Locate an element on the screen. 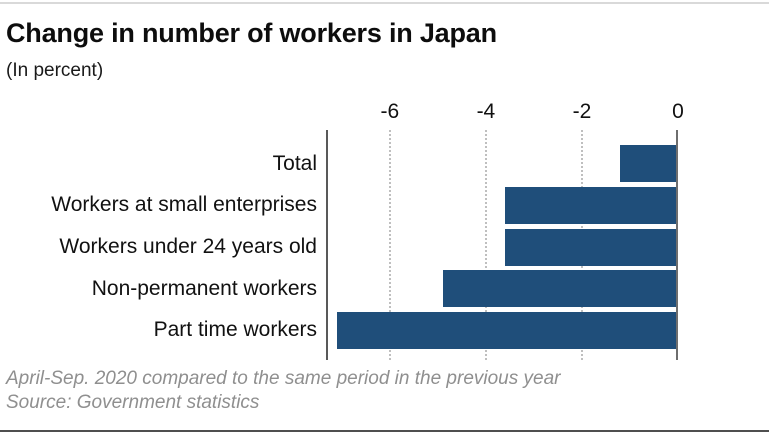 The image size is (769, 434). category-label: Workers under 24 years old is located at coordinates (188, 246).